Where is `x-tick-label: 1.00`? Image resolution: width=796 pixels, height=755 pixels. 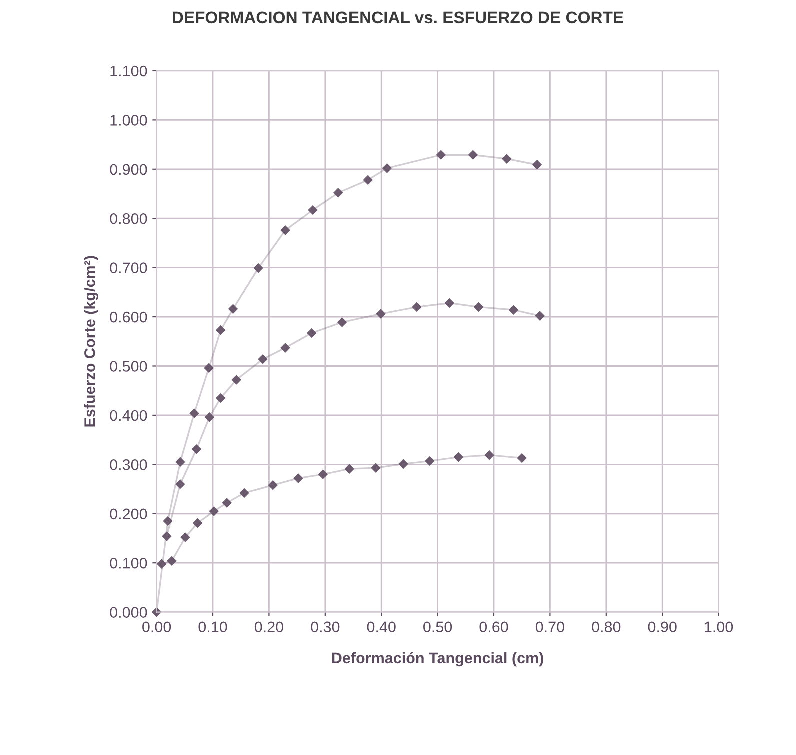
x-tick-label: 1.00 is located at coordinates (719, 627).